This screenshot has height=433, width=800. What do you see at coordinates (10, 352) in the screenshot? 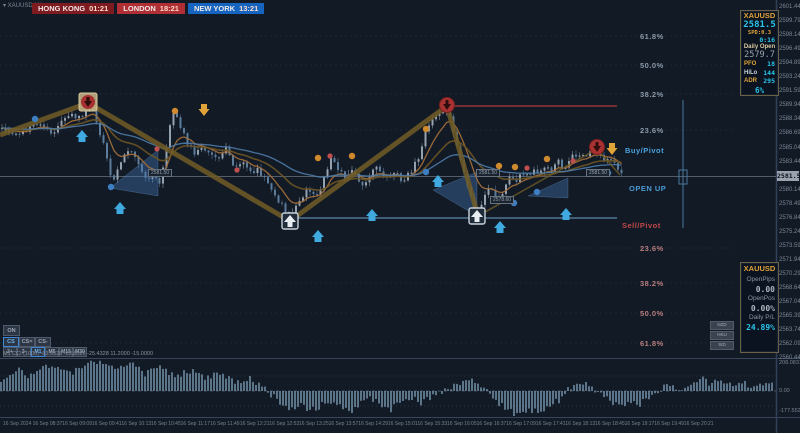
I see `tf-button-2plus: 2+` at bounding box center [10, 352].